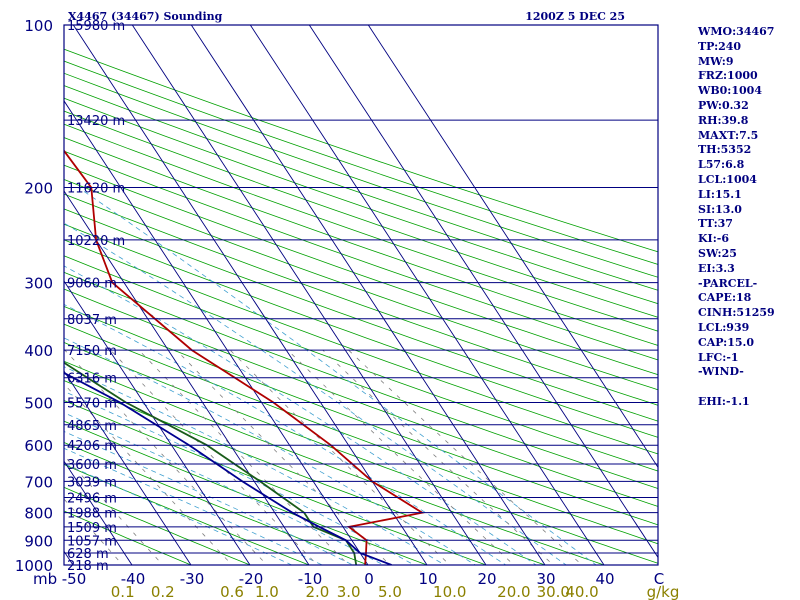 This screenshot has width=800, height=600. I want to click on index-item: TT:37, so click(715, 224).